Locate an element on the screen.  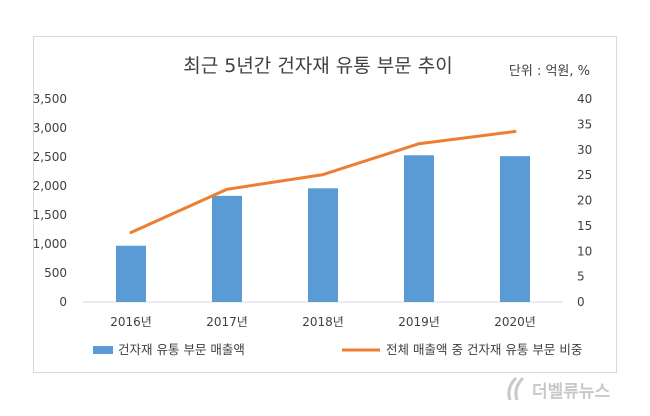
y-right-tick-label: 30 is located at coordinates (584, 150).